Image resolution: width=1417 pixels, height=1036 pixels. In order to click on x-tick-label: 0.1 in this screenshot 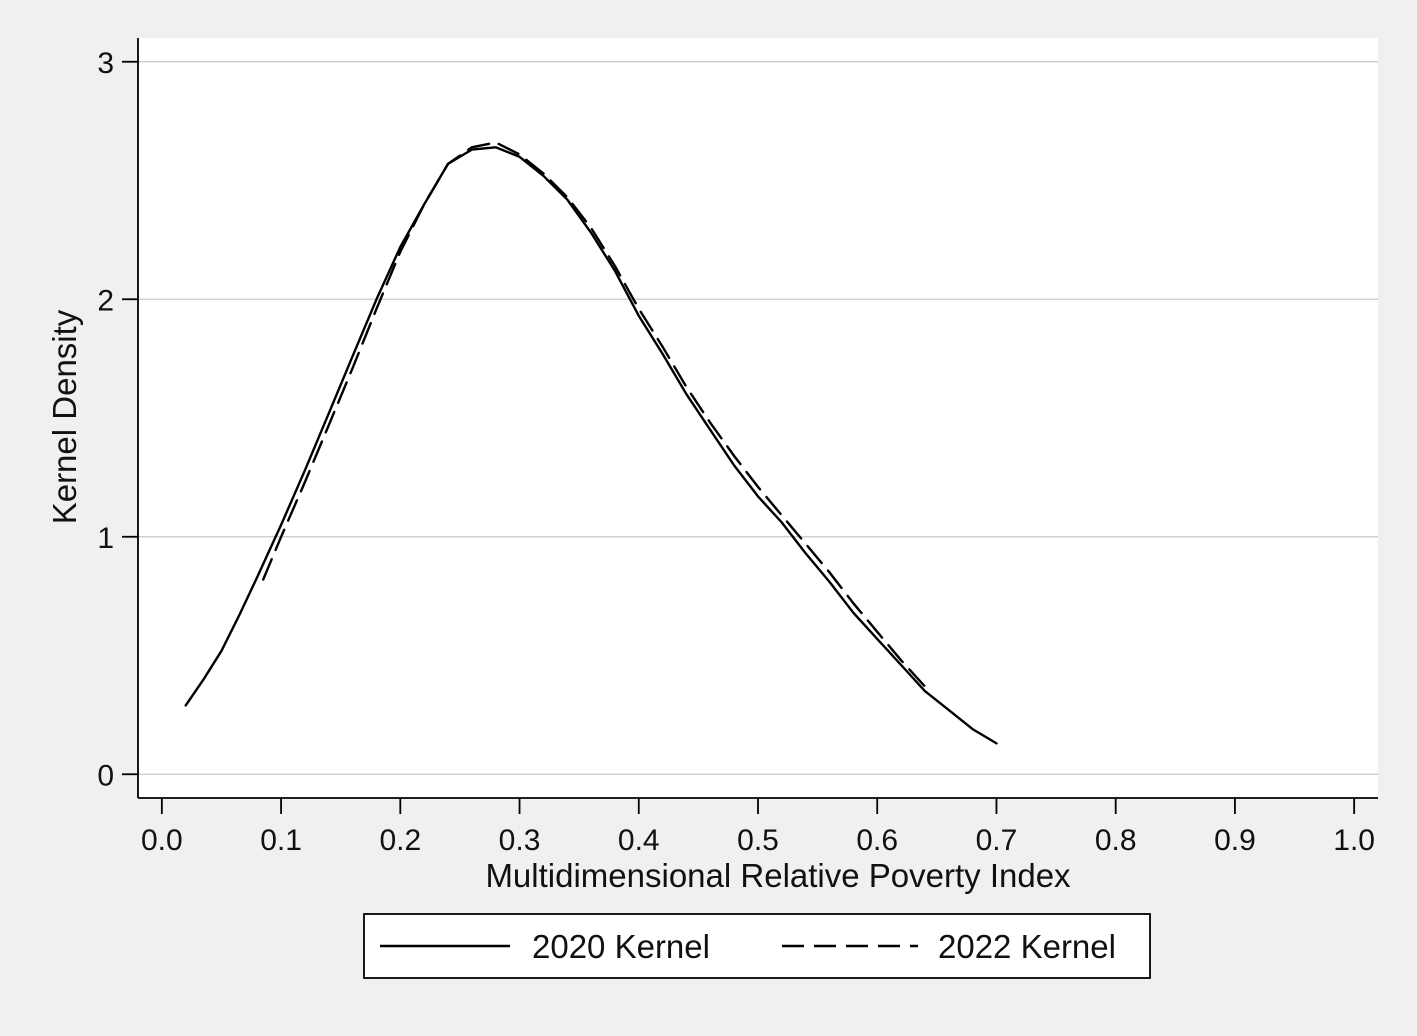, I will do `click(281, 840)`.